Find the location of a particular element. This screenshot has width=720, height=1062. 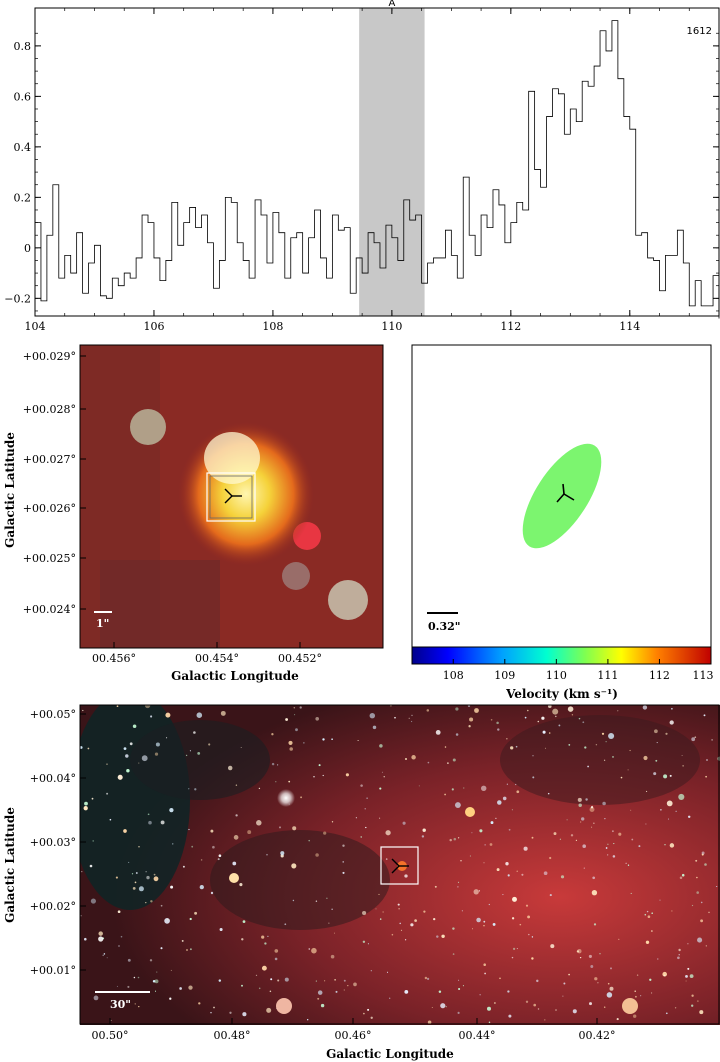

x-tick-label: 110 is located at coordinates (391, 326).